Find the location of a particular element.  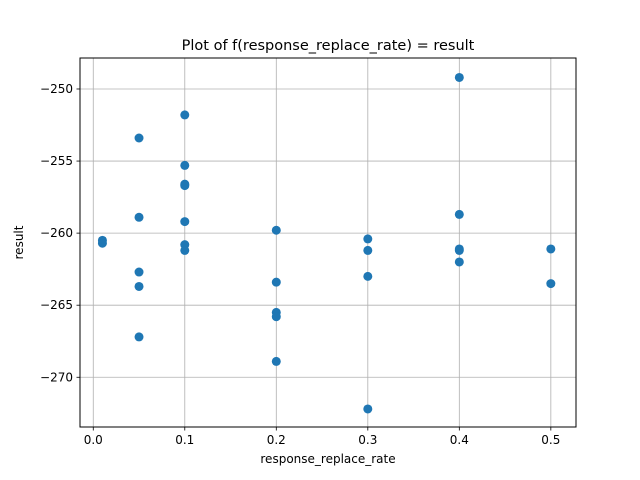

y-tick-label: −255 is located at coordinates (56, 161).